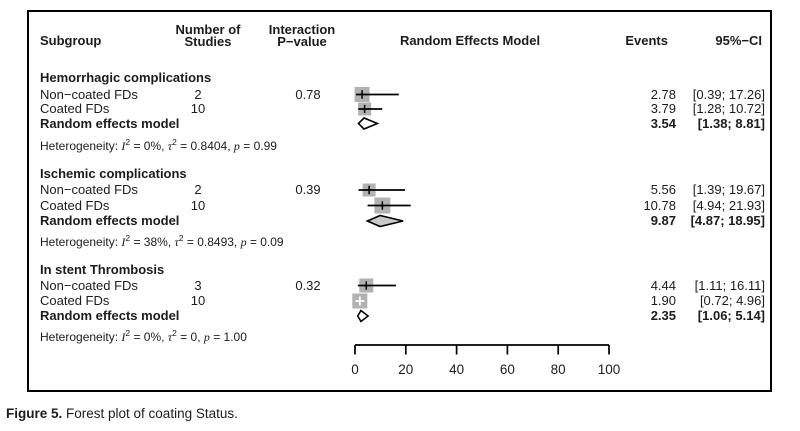  I want to click on group-title: In stent Thrombosis, so click(102, 269).